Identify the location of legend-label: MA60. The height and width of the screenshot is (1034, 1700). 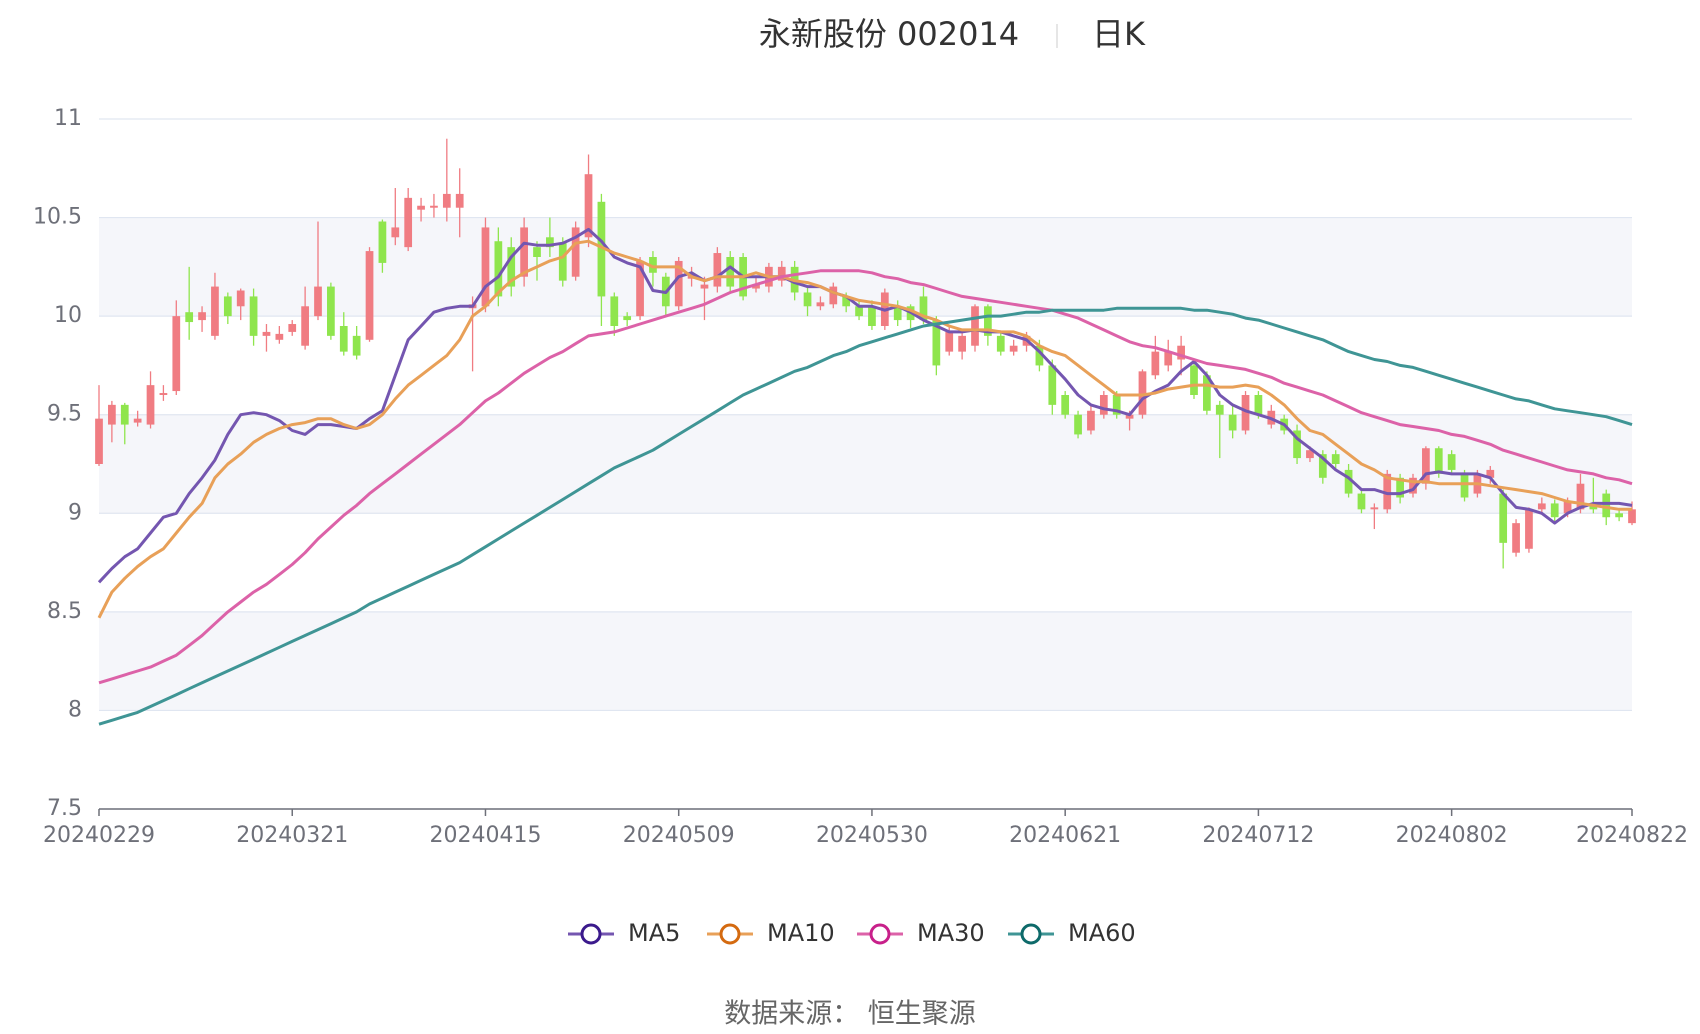
(1102, 933).